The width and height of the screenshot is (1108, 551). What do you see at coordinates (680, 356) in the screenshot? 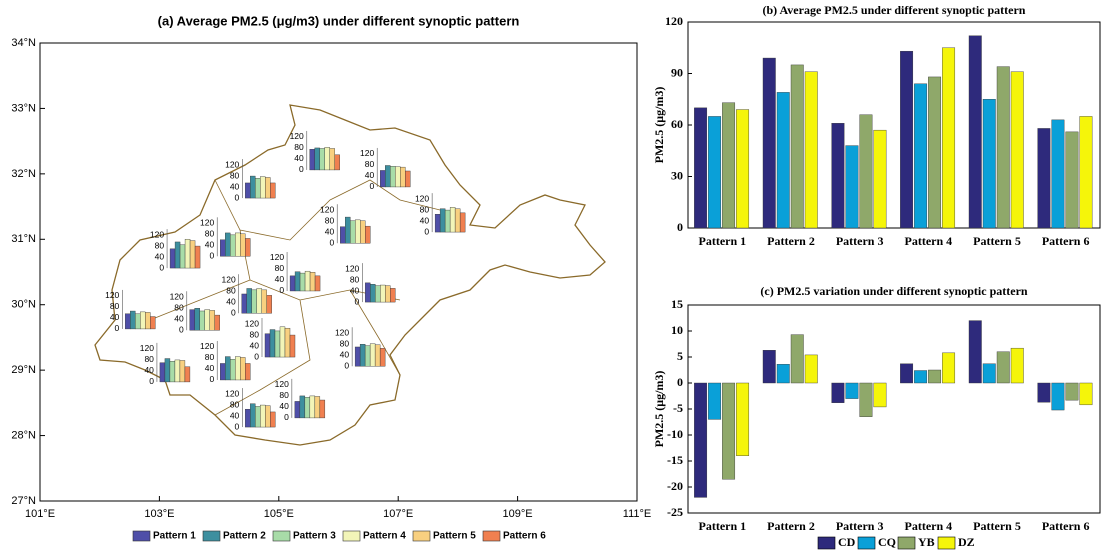
I see `y-tick-label: 5` at bounding box center [680, 356].